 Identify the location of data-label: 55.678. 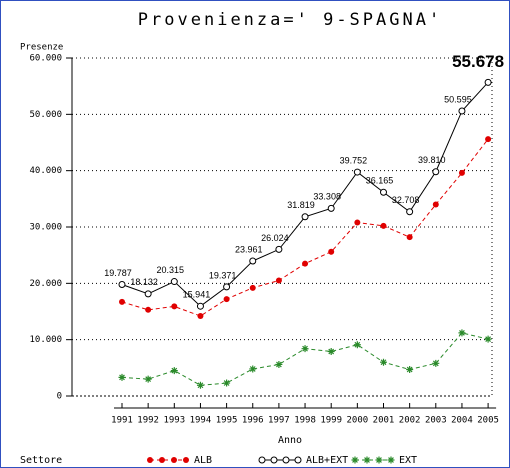
(478, 61).